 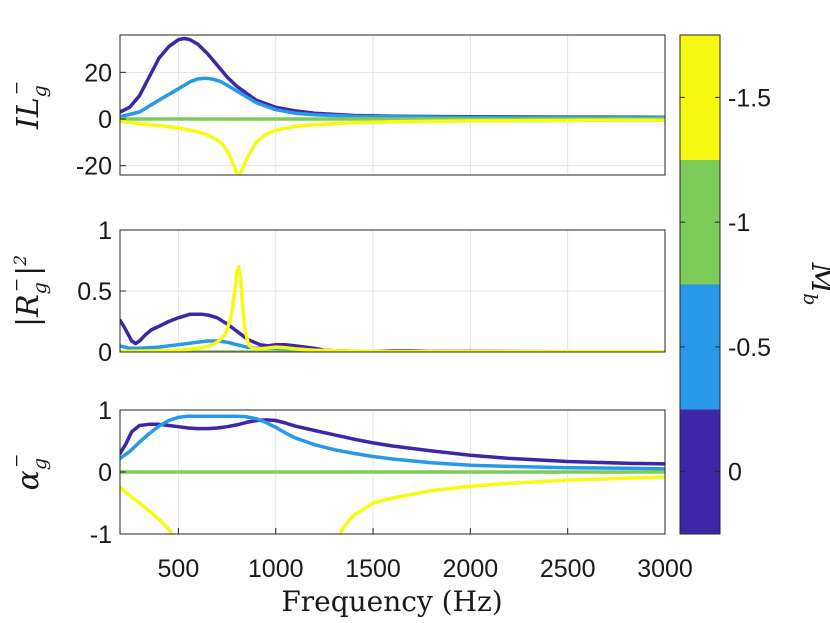 I want to click on y-tick-label: 0.5, so click(x=94, y=292).